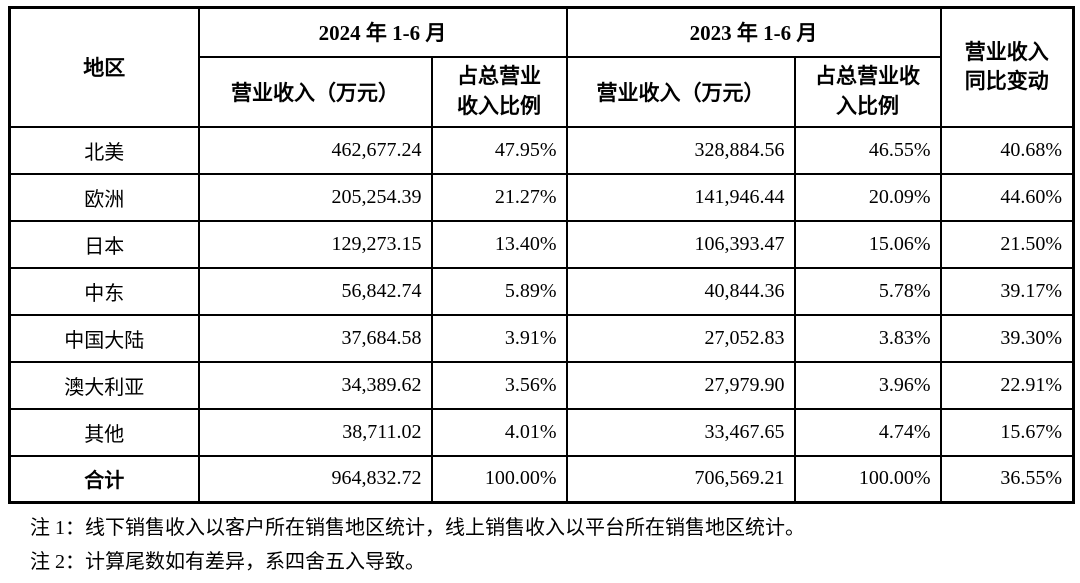  Describe the element at coordinates (104, 385) in the screenshot. I see `region-cell: 澳大利亚` at that location.